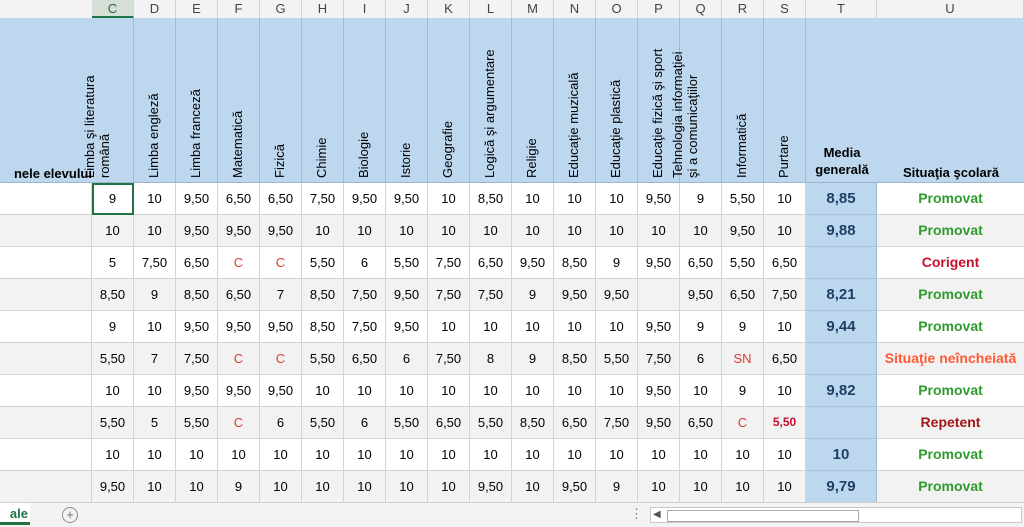  I want to click on subject-header-cell: Educaţie plastică, so click(617, 100).